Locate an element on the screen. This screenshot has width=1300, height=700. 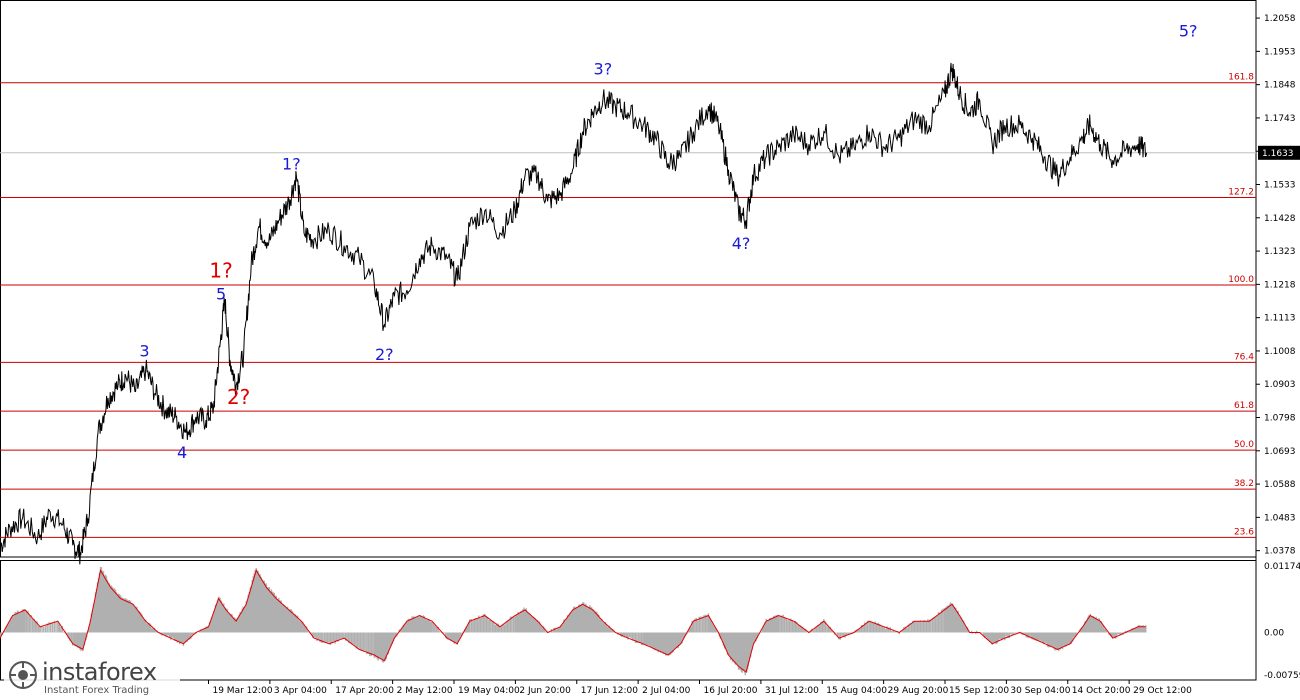
fib-level-label: 23.6 is located at coordinates (1244, 532).